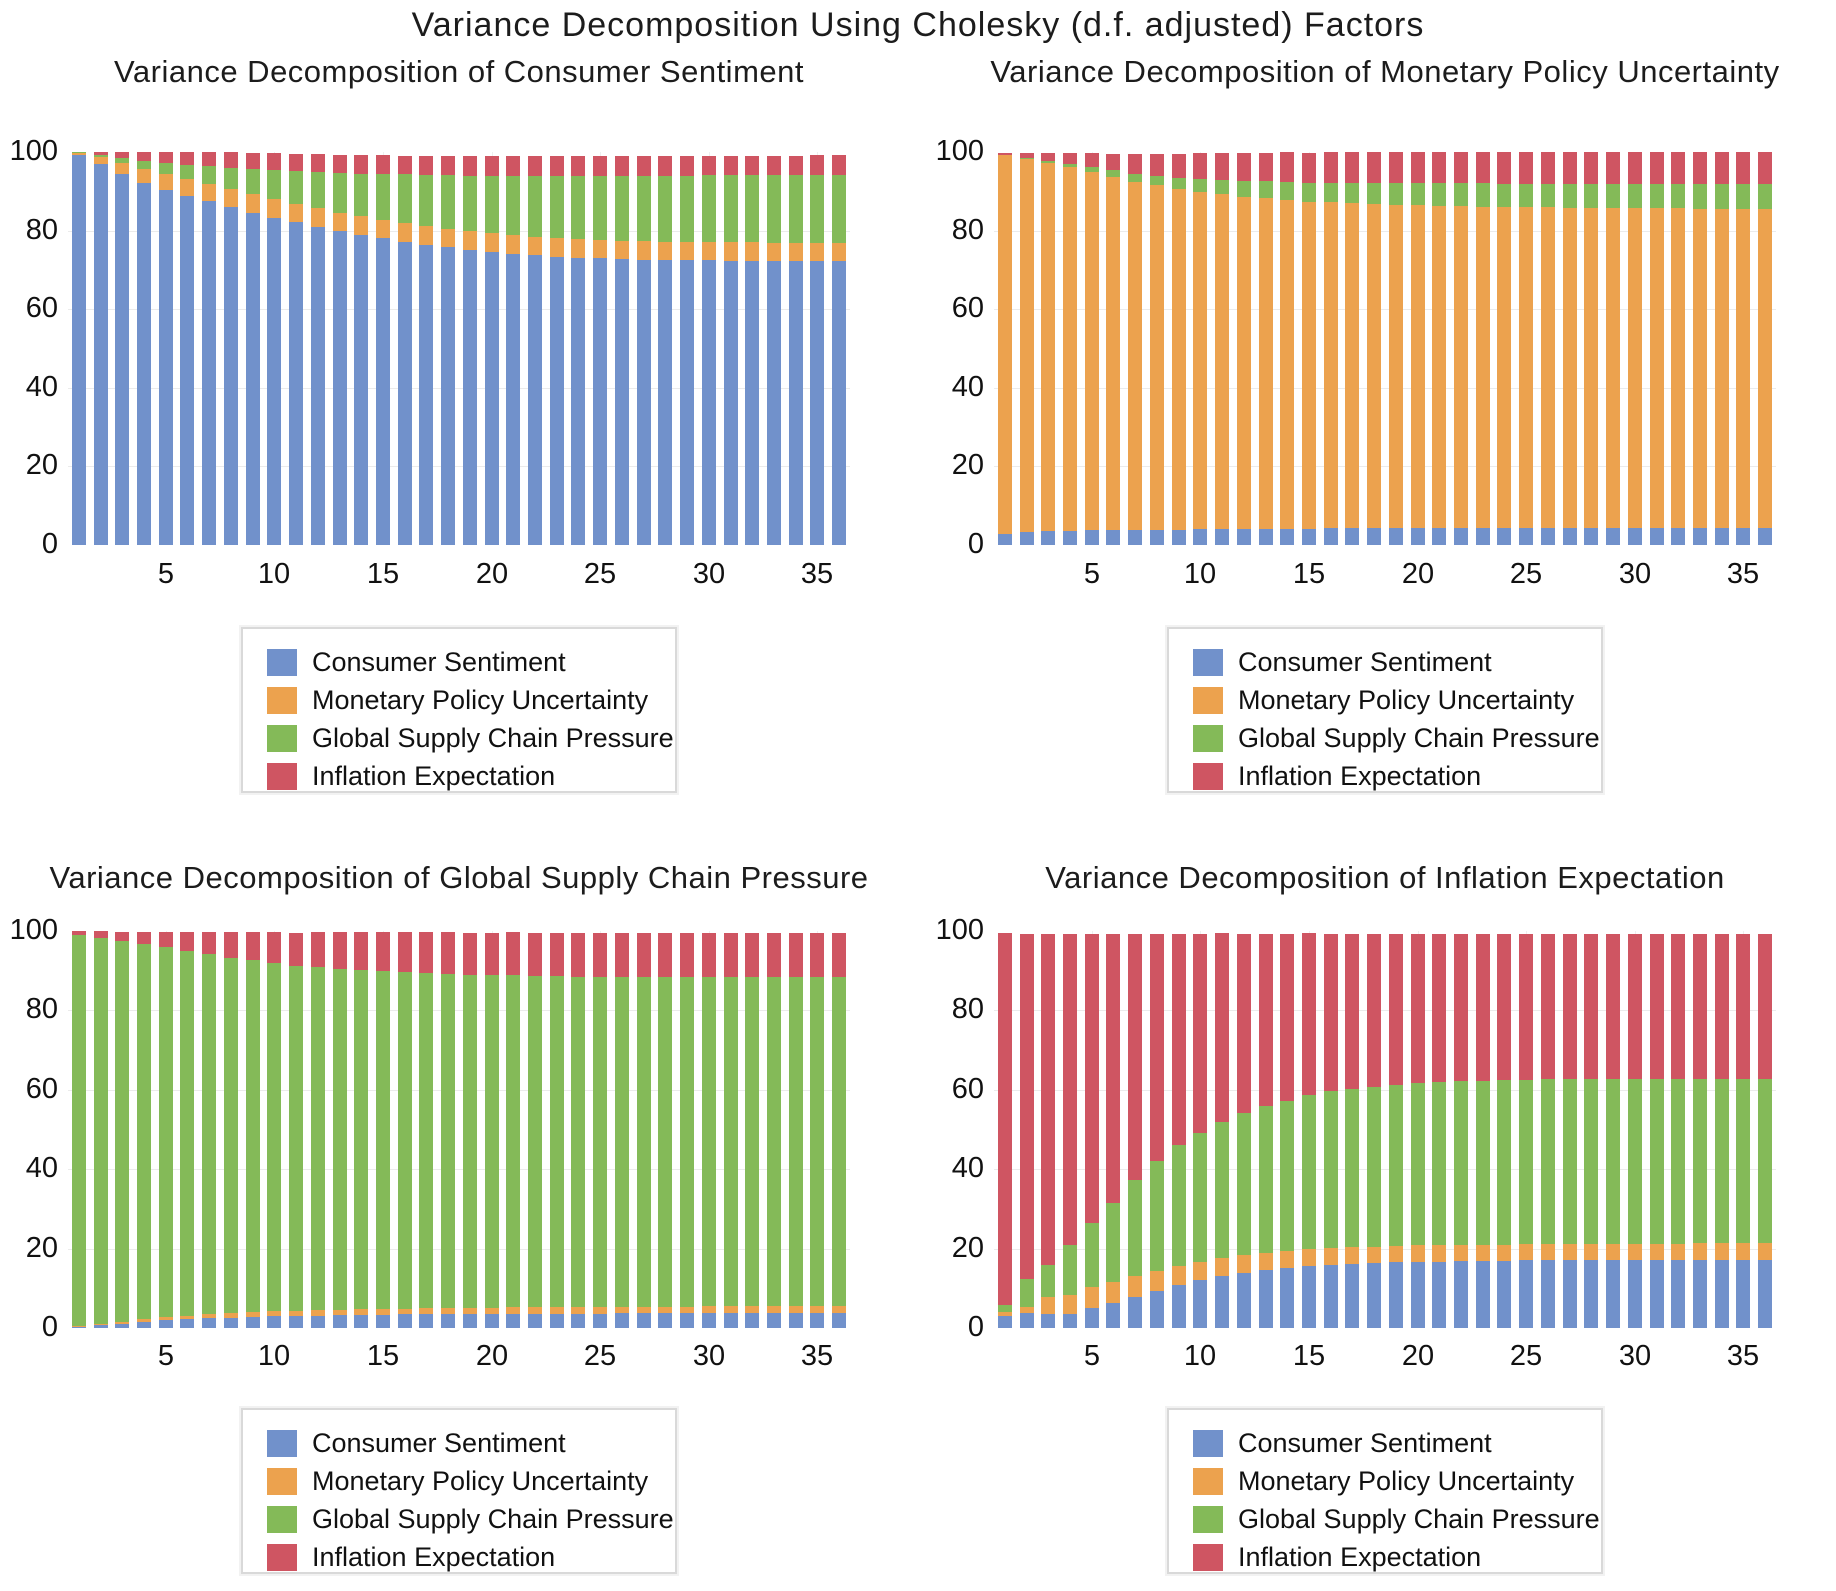 The image size is (1836, 1591). Describe the element at coordinates (1208, 1443) in the screenshot. I see `consumer-sentiment-swatch` at that location.